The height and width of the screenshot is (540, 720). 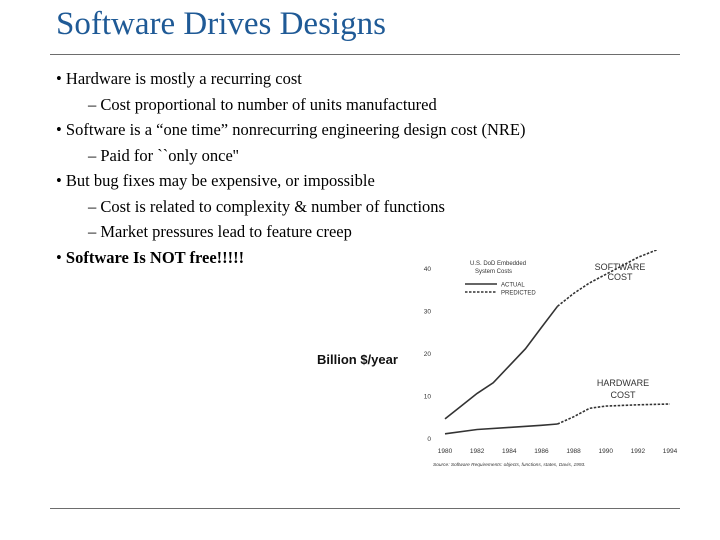 I want to click on x-tick-label: 1986, so click(x=541, y=451).